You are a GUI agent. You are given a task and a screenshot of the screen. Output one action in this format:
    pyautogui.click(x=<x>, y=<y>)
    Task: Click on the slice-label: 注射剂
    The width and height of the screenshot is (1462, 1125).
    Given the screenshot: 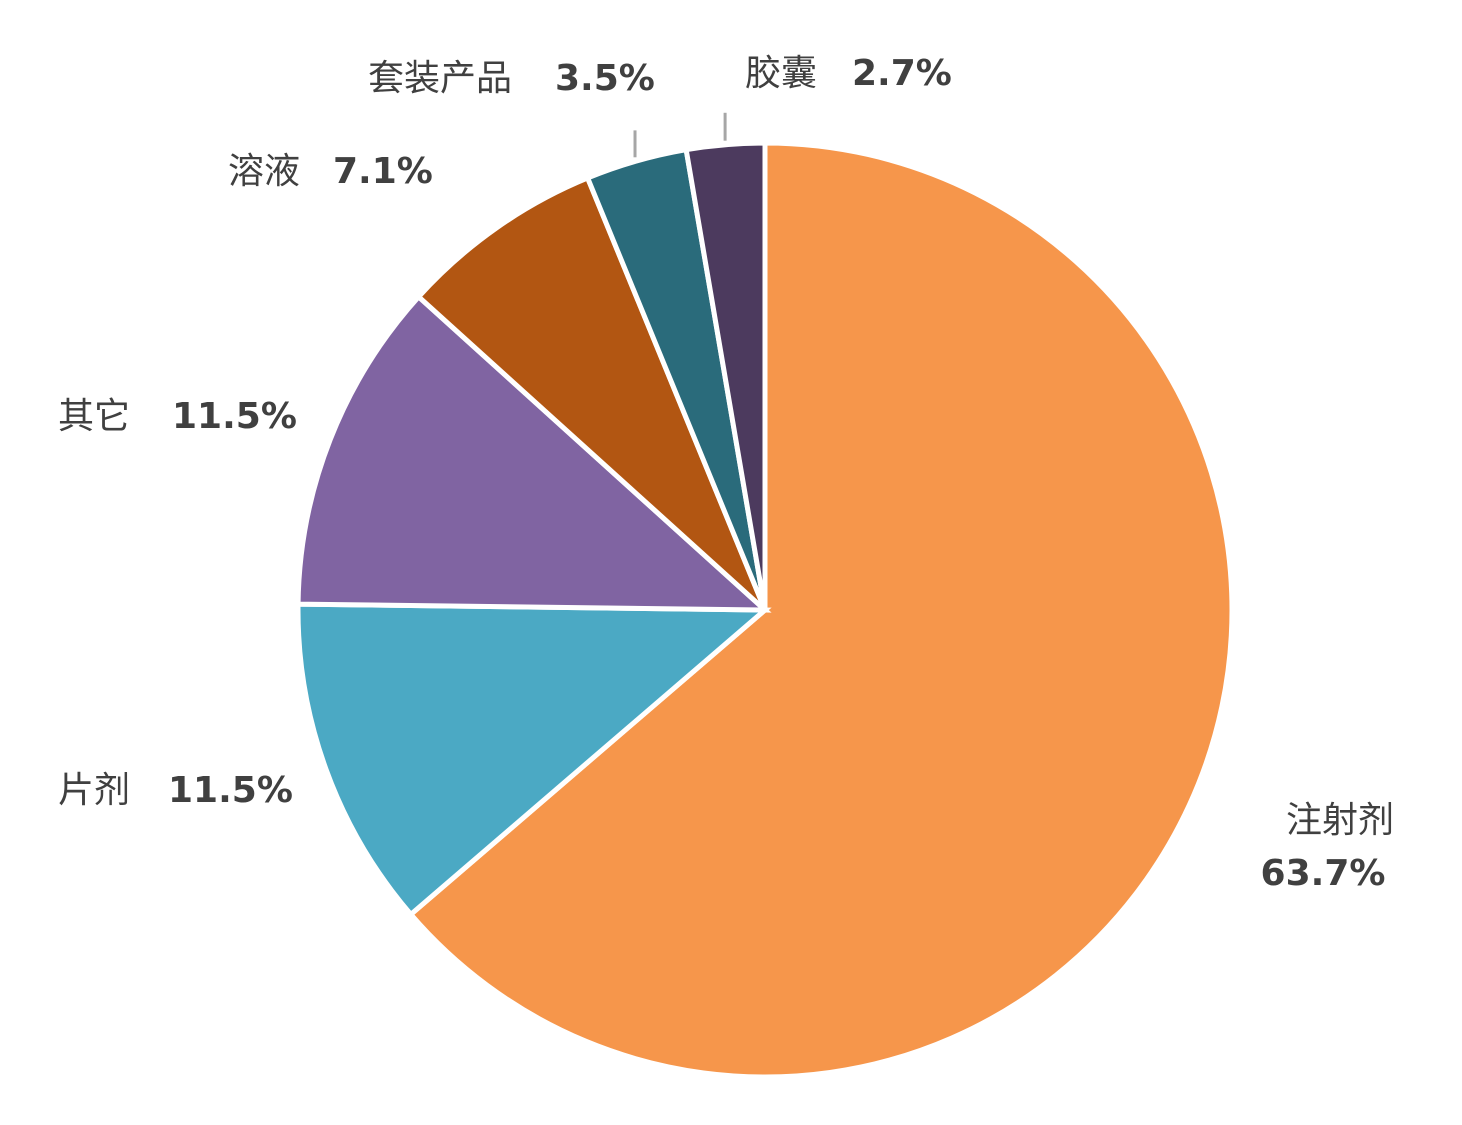 What is the action you would take?
    pyautogui.click(x=1340, y=820)
    